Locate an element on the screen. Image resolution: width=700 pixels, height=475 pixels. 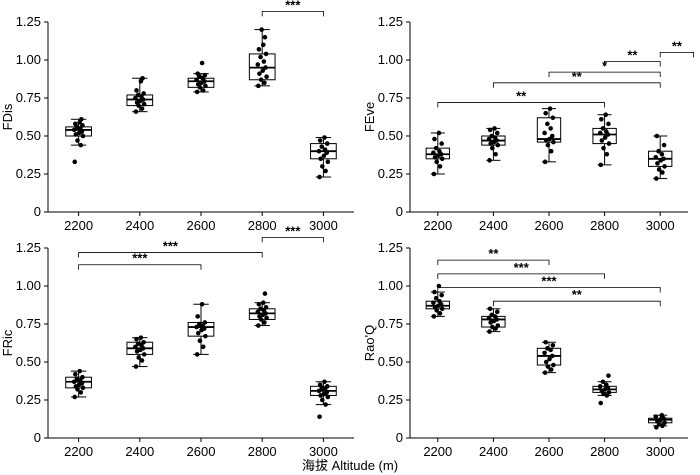
x-tick-label: 2600 is located at coordinates (549, 451).